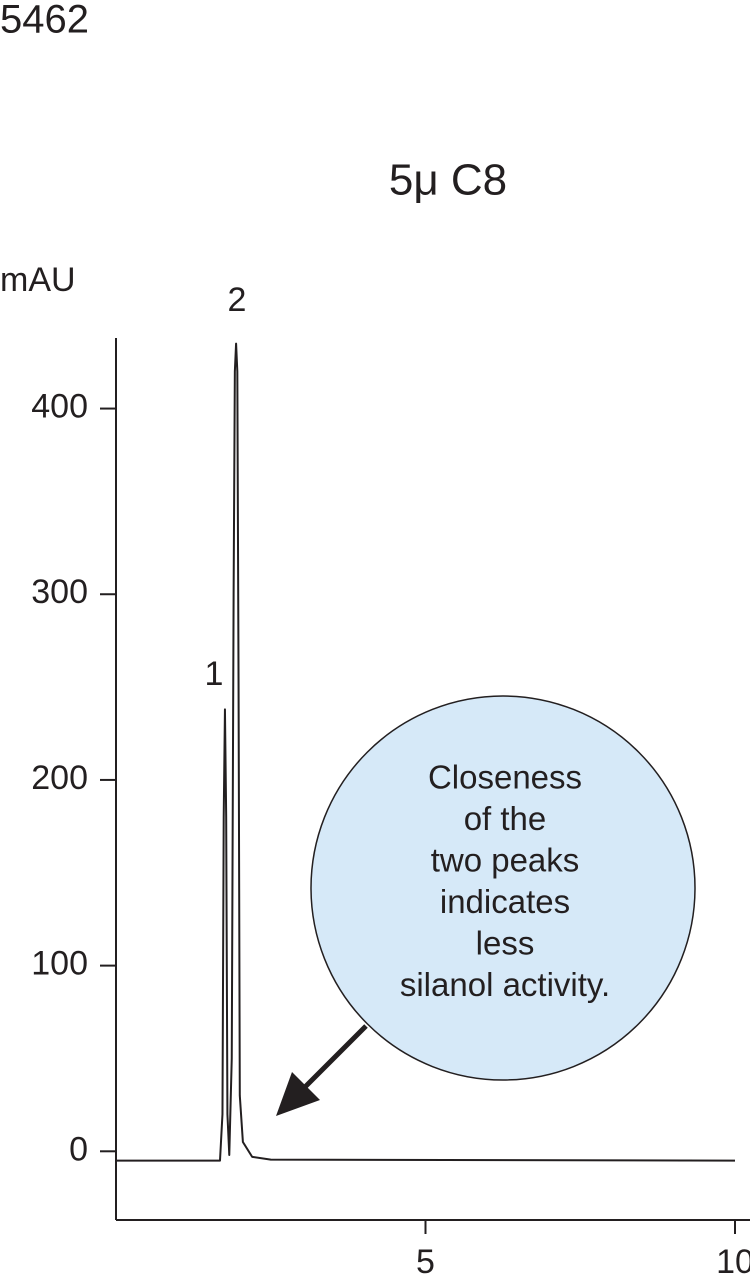 The width and height of the screenshot is (750, 1282). Describe the element at coordinates (59, 778) in the screenshot. I see `y-tick-label: 200` at that location.